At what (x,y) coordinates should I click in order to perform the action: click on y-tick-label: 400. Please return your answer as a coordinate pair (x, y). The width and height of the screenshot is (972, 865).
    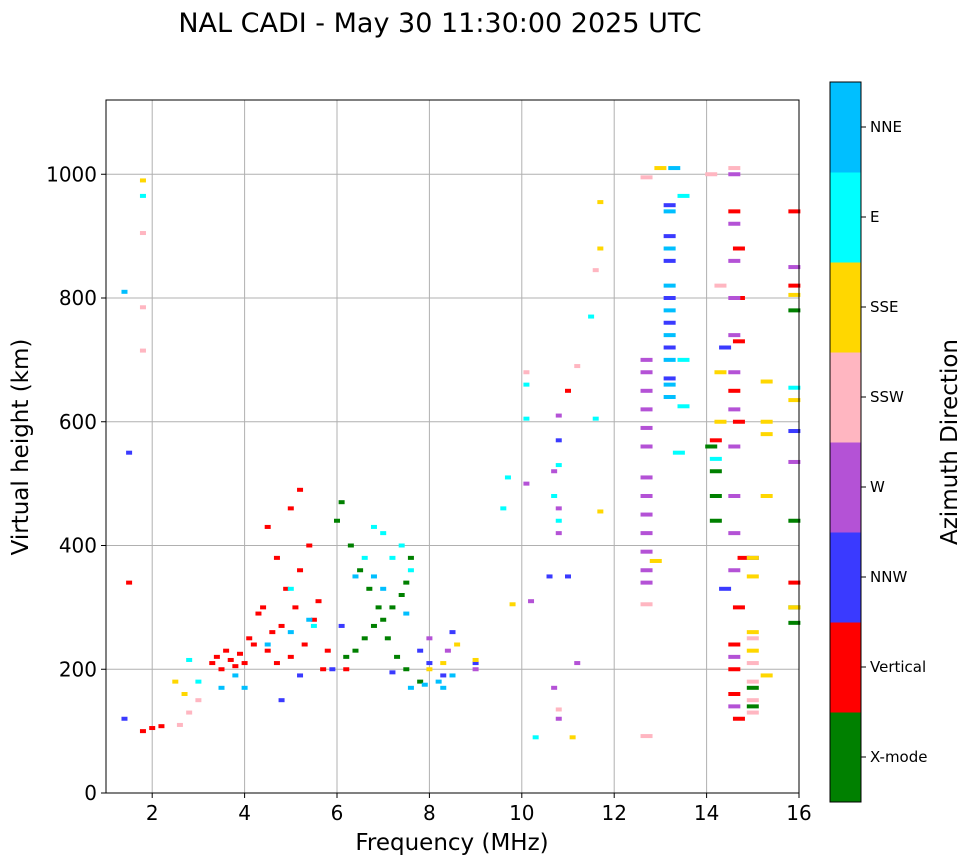
    Looking at the image, I should click on (78, 546).